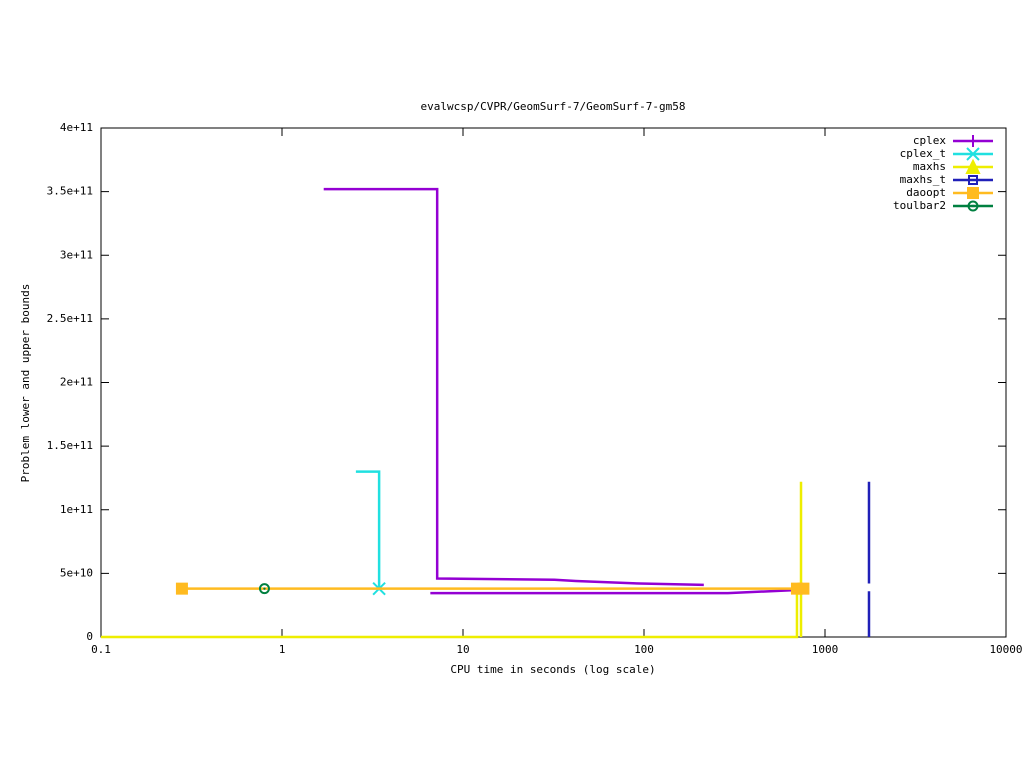  What do you see at coordinates (70, 318) in the screenshot?
I see `y-tick-label: 2.5e+11` at bounding box center [70, 318].